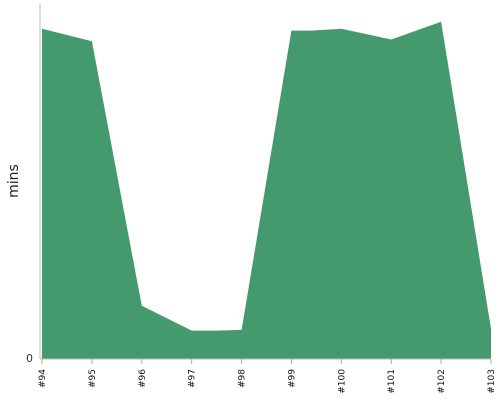  What do you see at coordinates (292, 378) in the screenshot?
I see `x-tick-label: #99` at bounding box center [292, 378].